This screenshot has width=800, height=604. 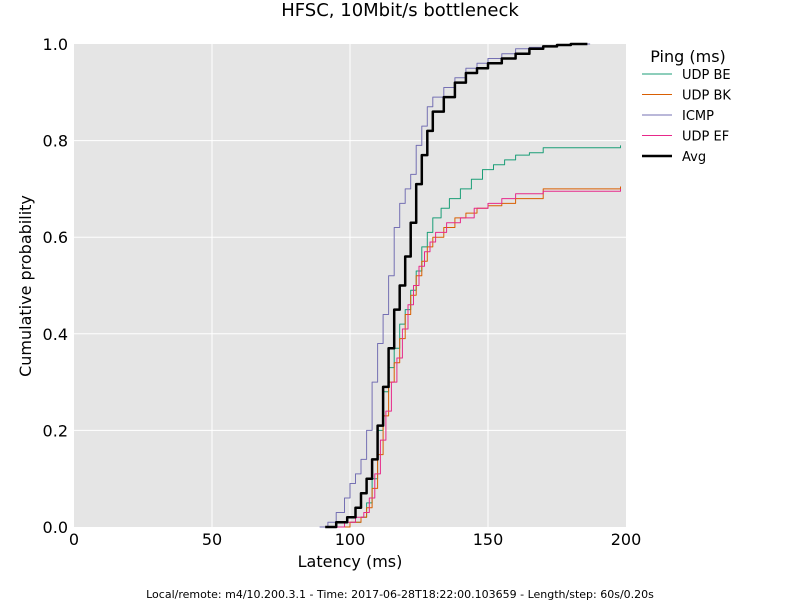 What do you see at coordinates (350, 561) in the screenshot?
I see `x-axis-label: Latency (ms)` at bounding box center [350, 561].